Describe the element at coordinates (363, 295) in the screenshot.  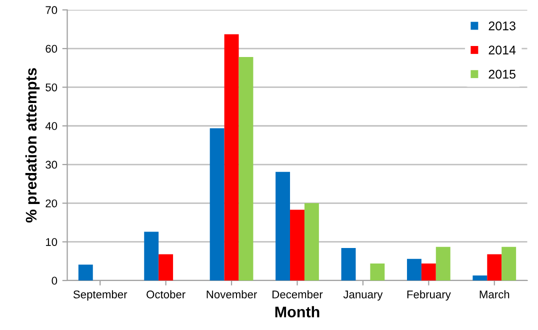
I see `x-tick-label: January` at that location.